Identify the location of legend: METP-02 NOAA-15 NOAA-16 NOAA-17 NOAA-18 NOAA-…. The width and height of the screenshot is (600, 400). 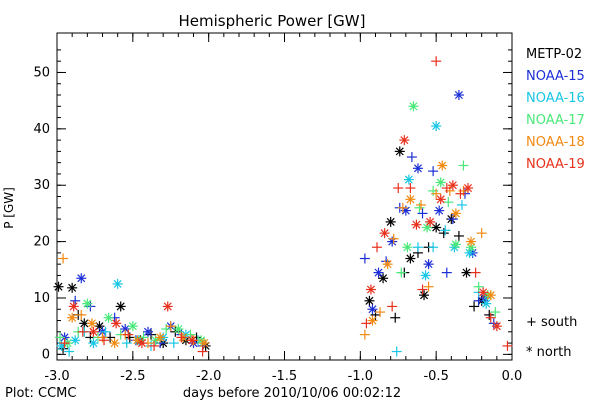
(555, 109).